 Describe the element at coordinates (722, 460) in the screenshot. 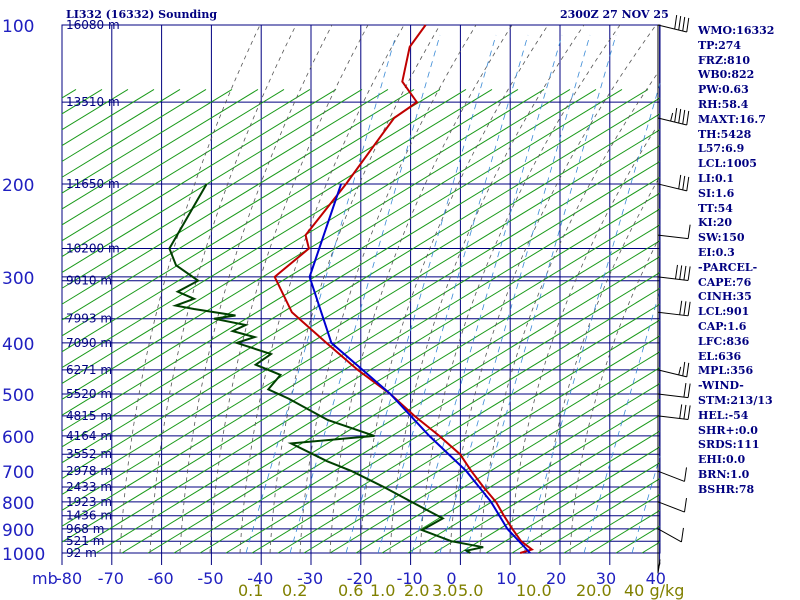

I see `stat-item: EHI:0.0` at that location.